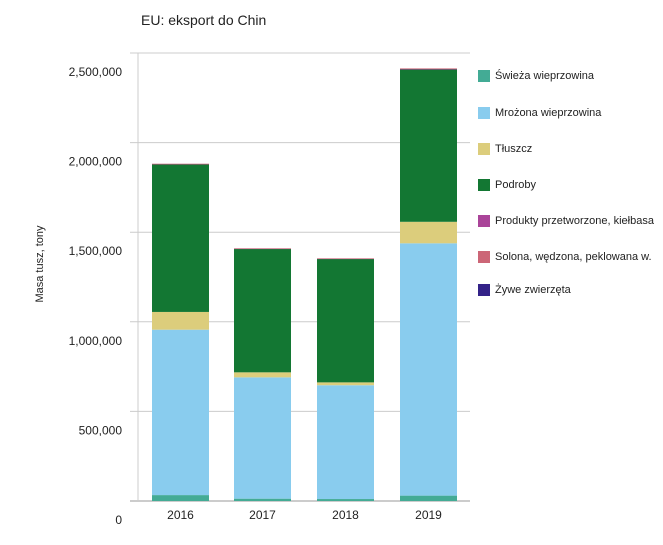 The width and height of the screenshot is (663, 545). I want to click on legend-item: Świeża wieprzowina, so click(536, 76).